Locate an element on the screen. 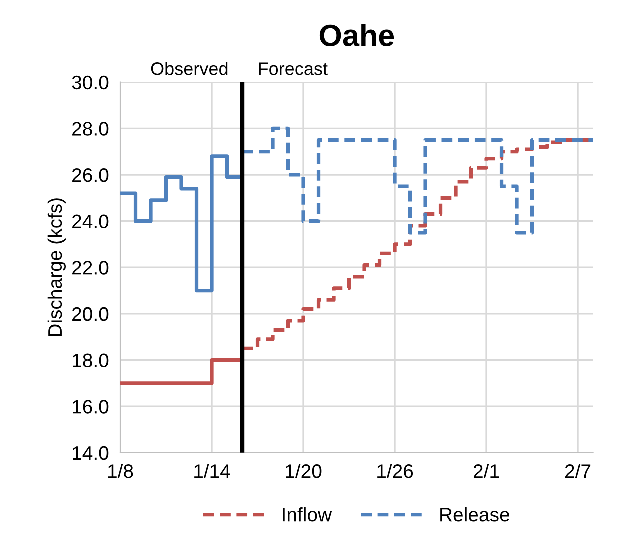 The height and width of the screenshot is (549, 618). y-tick-label: 30.0 is located at coordinates (90, 83).